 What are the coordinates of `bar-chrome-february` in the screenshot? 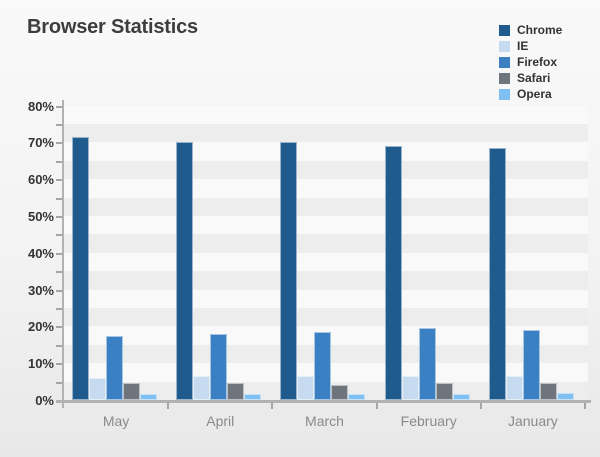 It's located at (393, 273).